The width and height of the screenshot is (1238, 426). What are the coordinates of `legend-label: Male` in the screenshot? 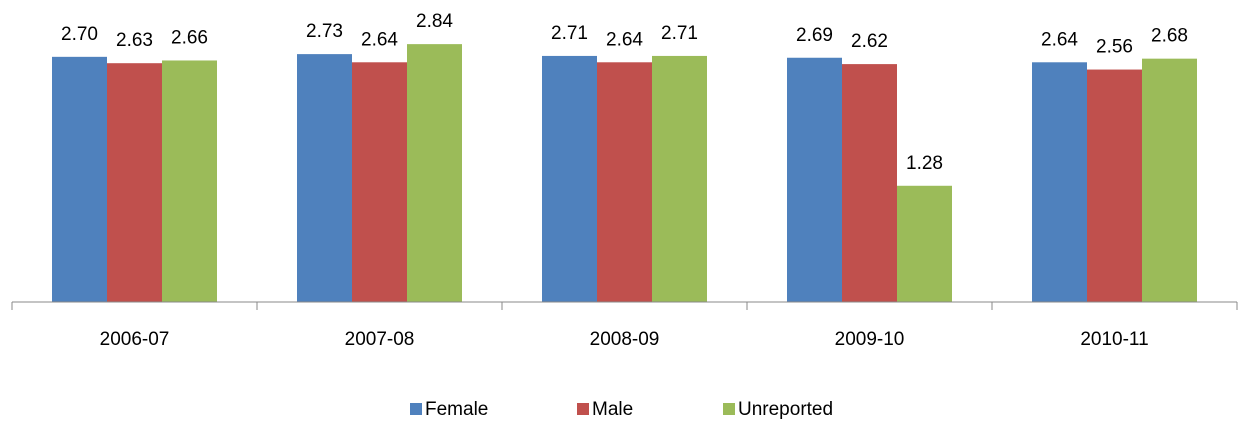 It's located at (612, 409).